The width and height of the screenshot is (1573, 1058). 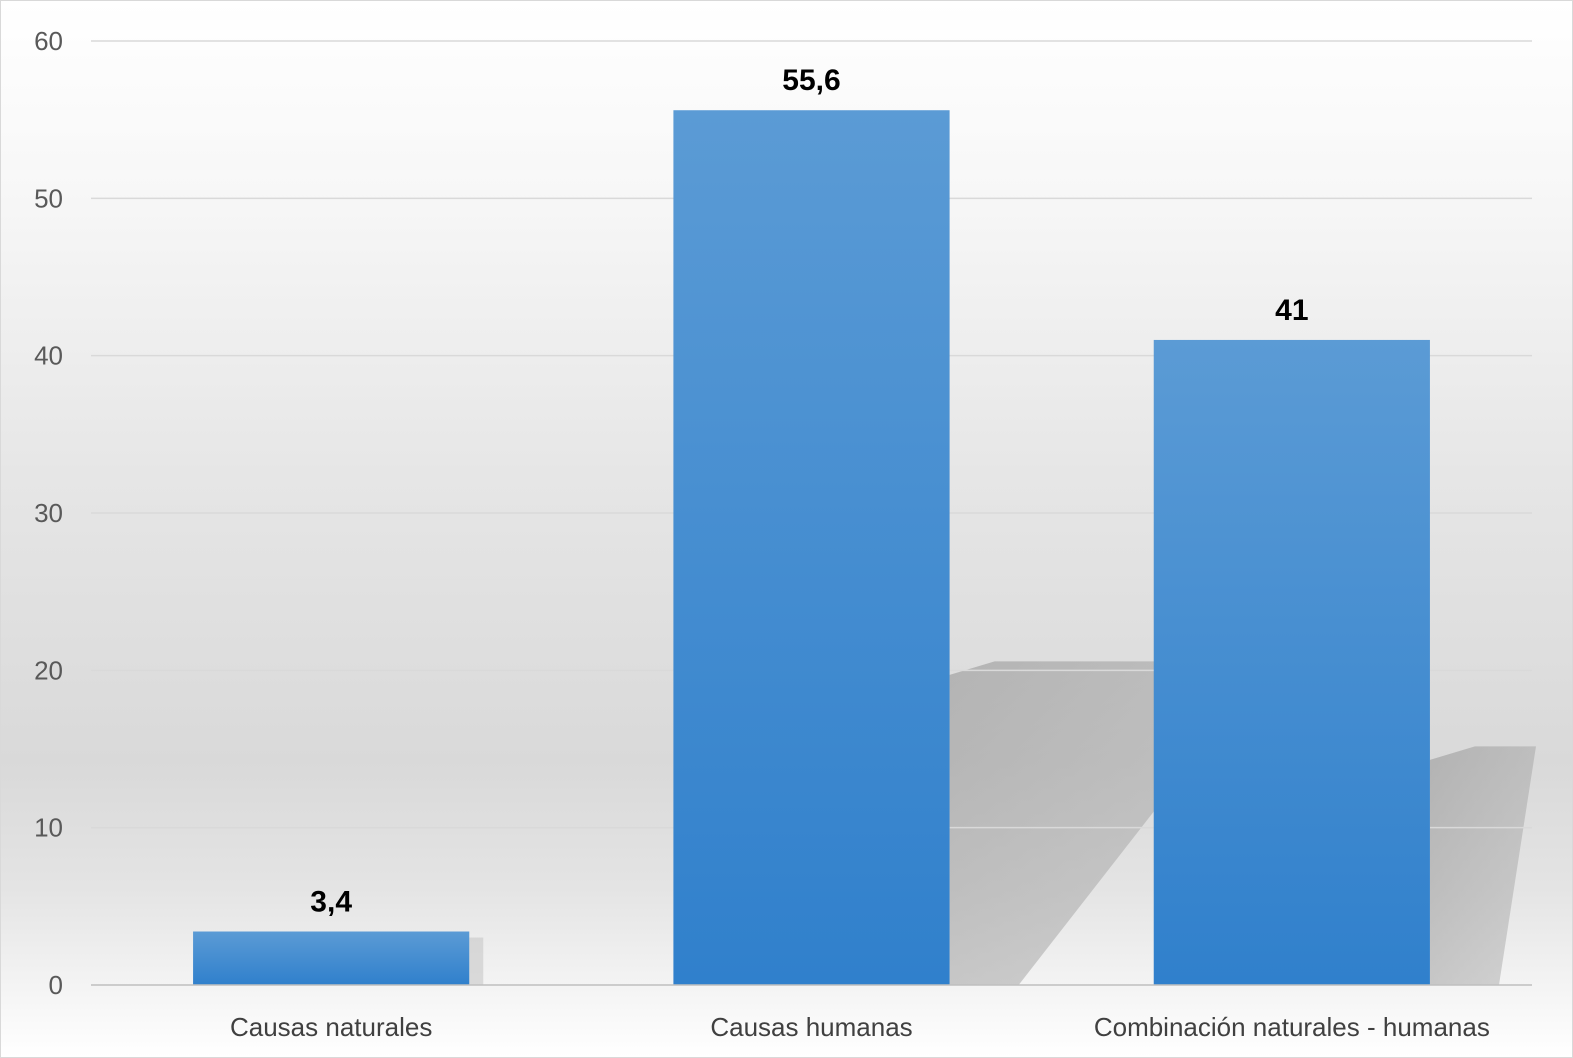 I want to click on y-tick-label: 20, so click(x=48, y=670).